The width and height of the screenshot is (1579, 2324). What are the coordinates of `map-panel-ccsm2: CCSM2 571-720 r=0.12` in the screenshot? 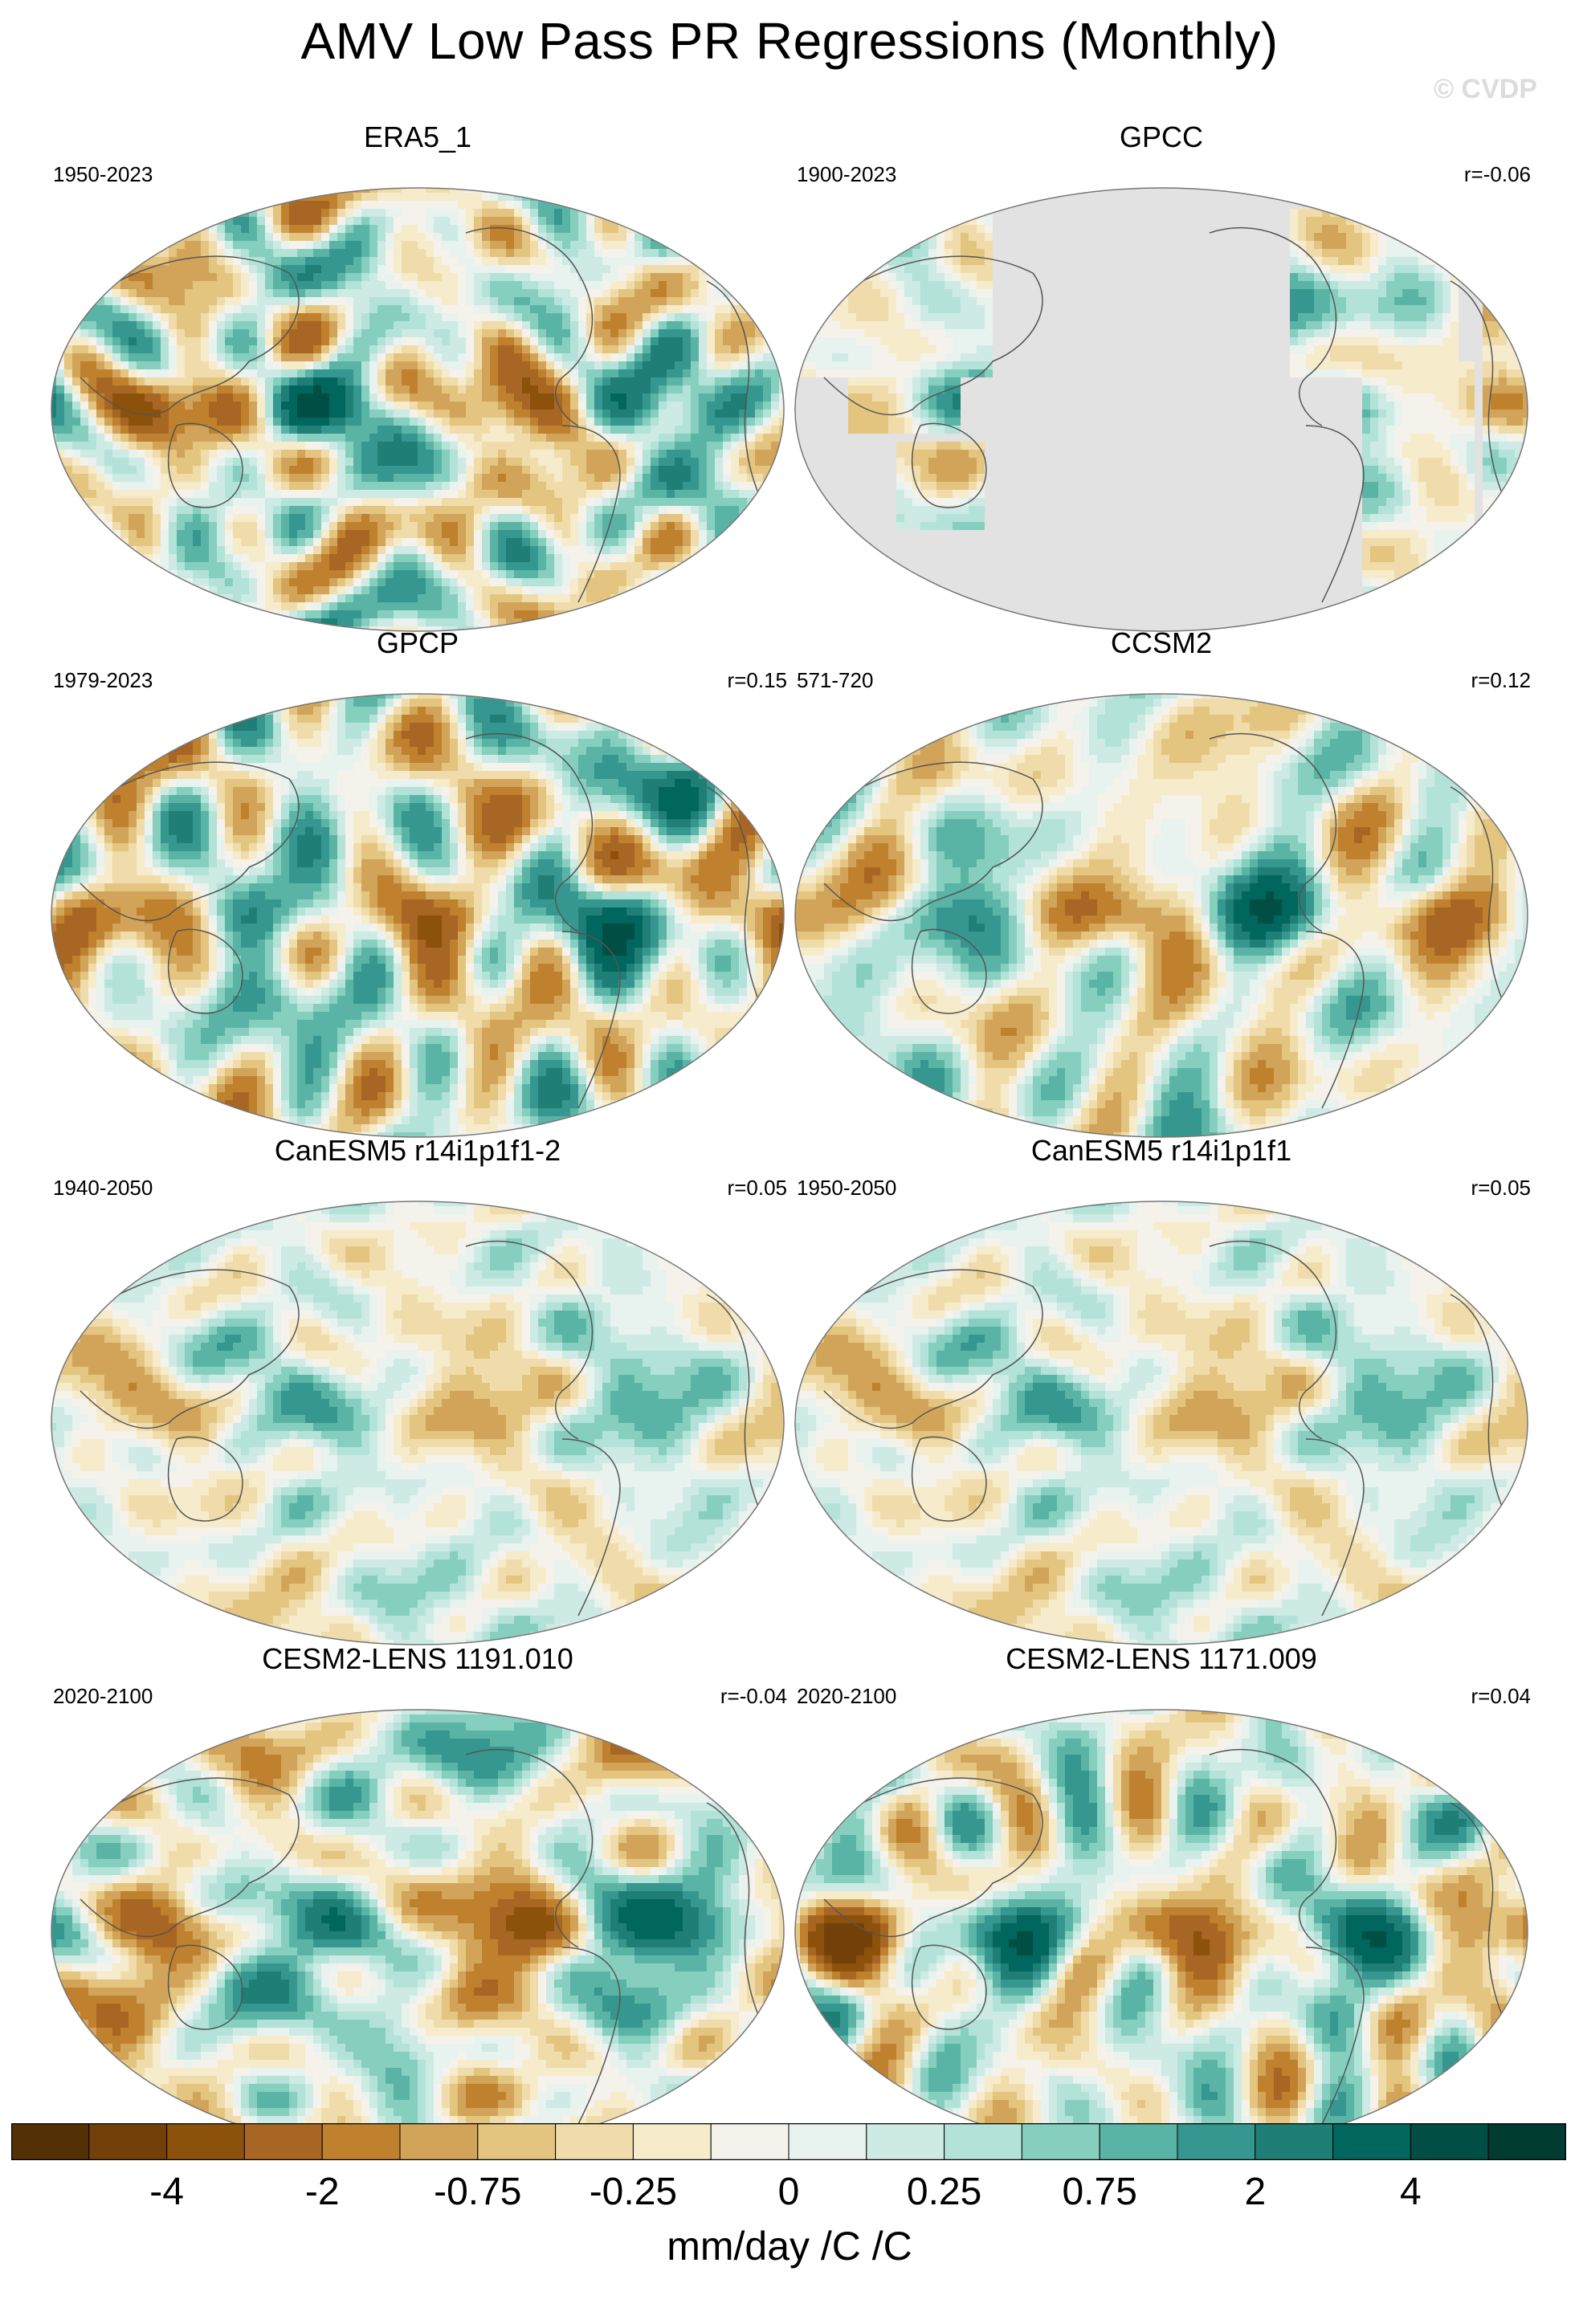 It's located at (1161, 882).